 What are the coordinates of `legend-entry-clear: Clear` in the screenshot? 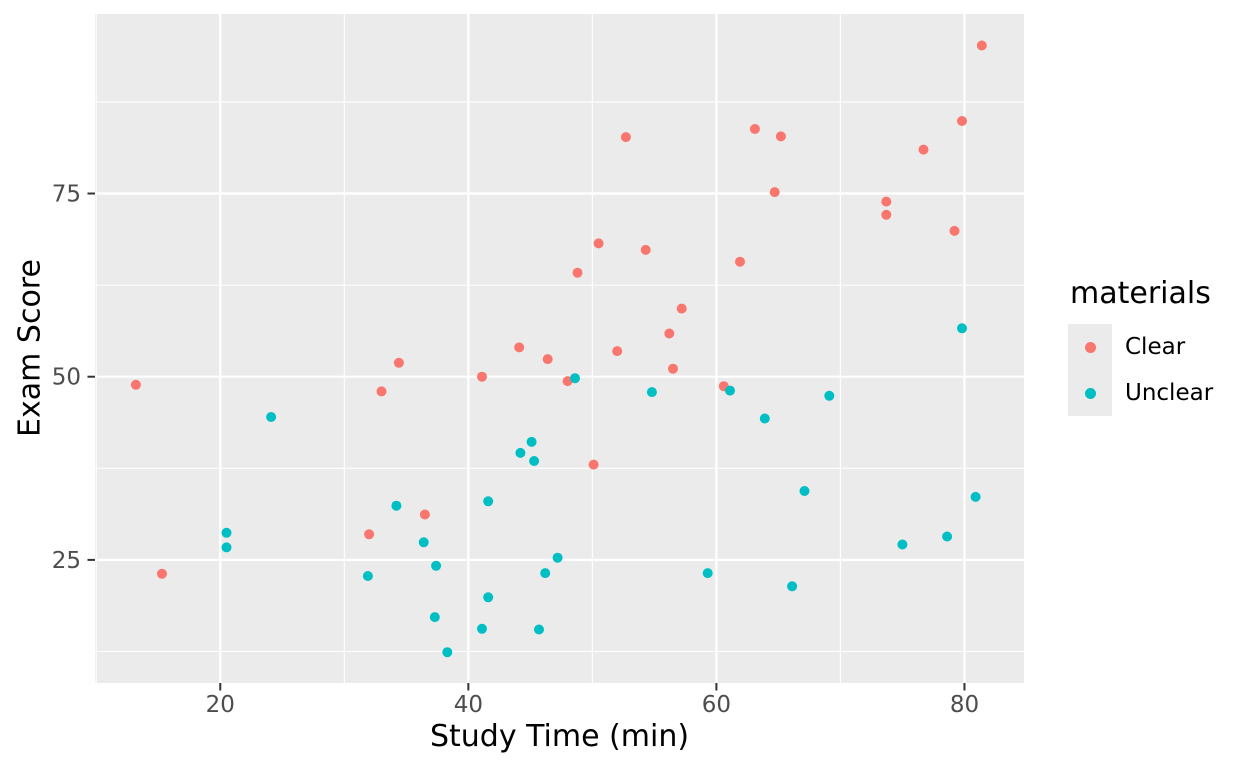 It's located at (1140, 347).